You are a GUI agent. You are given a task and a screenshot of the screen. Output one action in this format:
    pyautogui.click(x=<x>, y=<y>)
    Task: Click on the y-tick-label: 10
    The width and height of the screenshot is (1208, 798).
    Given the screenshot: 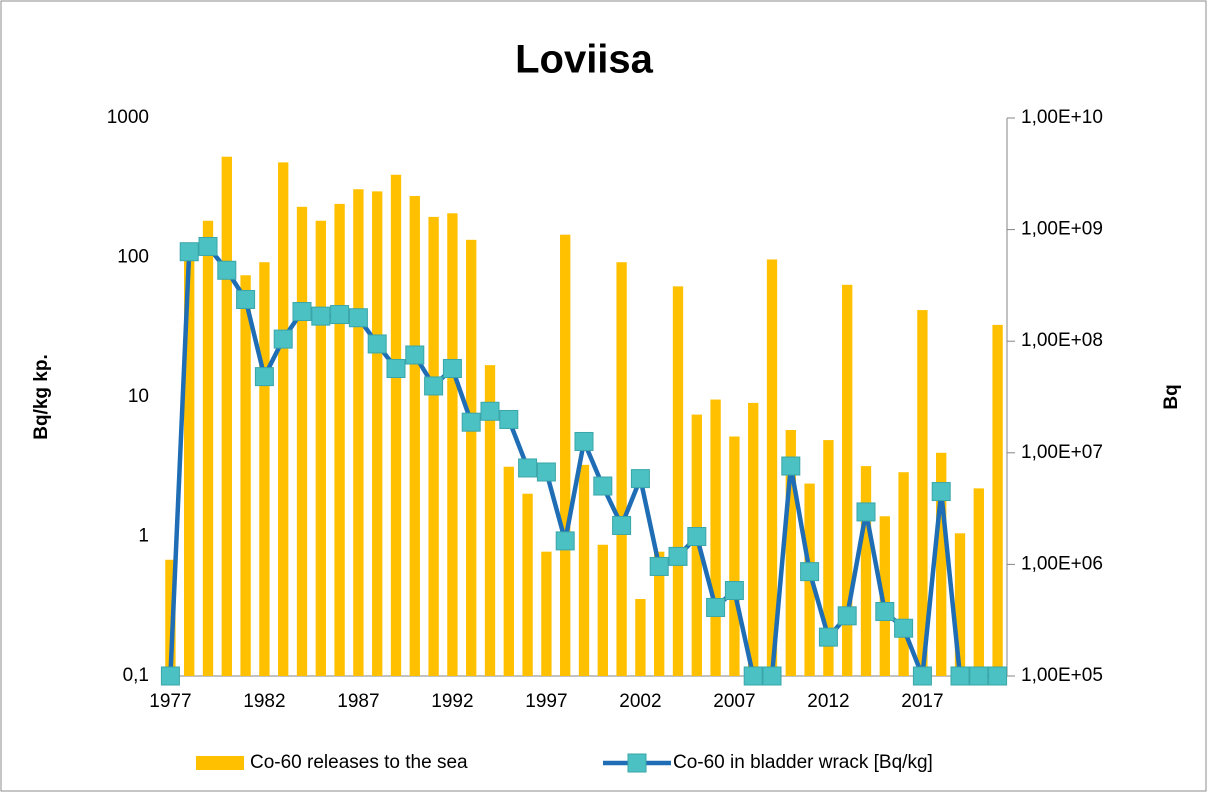 What is the action you would take?
    pyautogui.click(x=138, y=396)
    